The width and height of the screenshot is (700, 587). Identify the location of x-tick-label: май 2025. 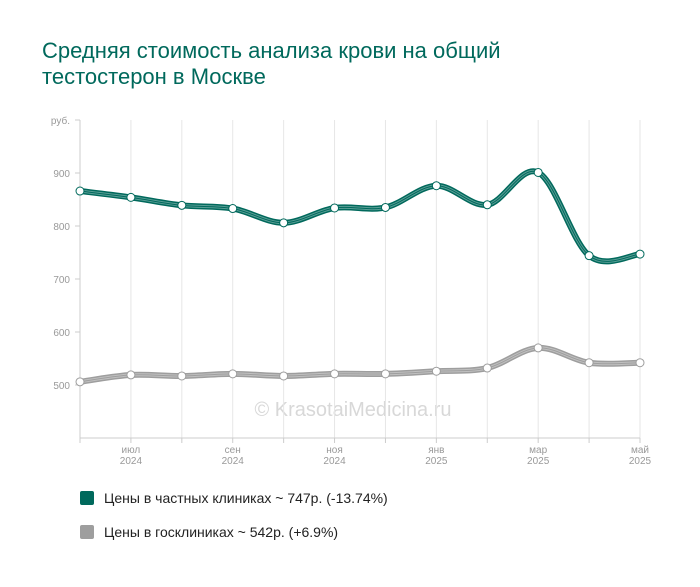
(640, 456).